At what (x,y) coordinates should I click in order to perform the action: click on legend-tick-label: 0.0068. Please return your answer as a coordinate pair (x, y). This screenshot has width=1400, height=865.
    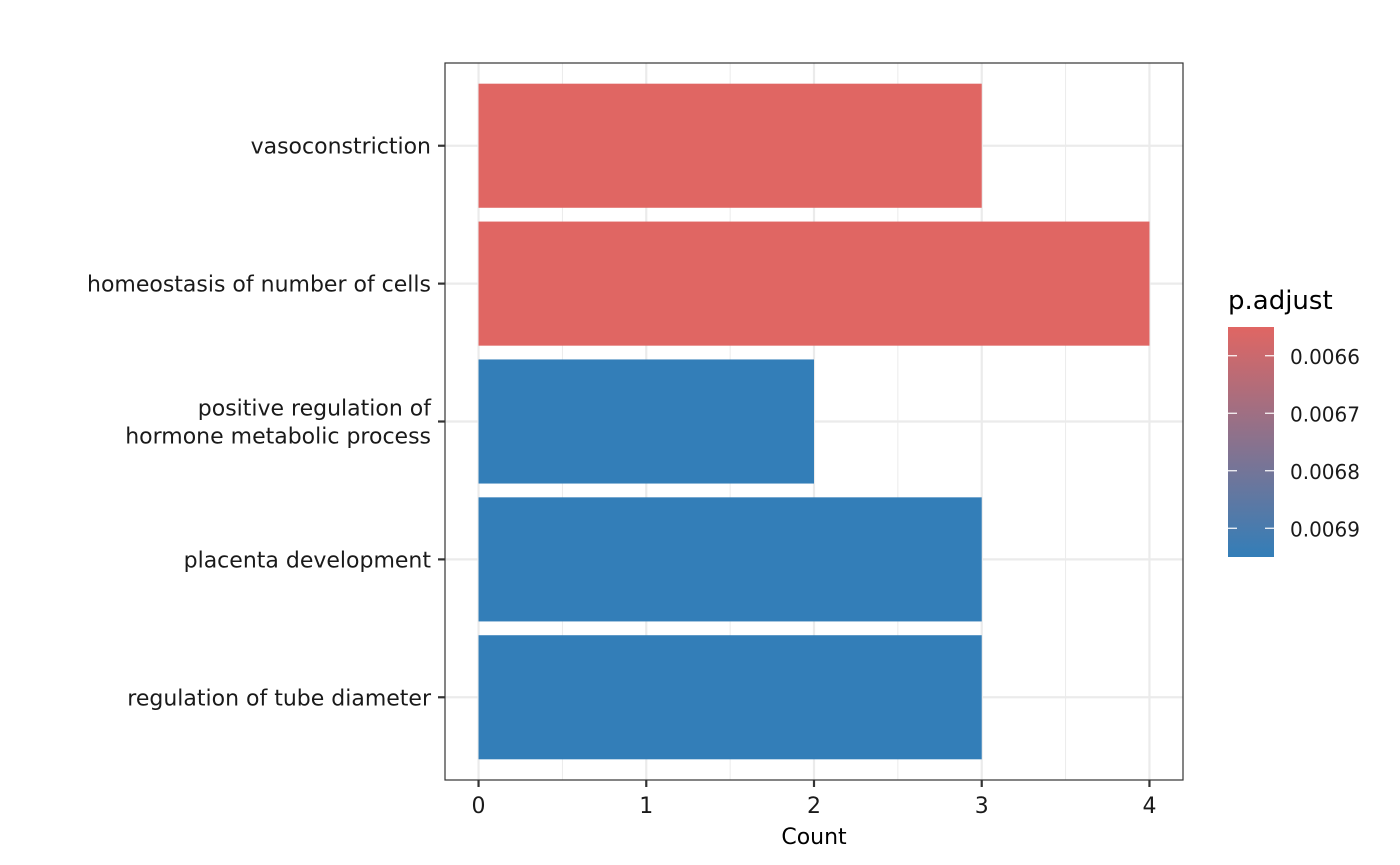
    Looking at the image, I should click on (1325, 472).